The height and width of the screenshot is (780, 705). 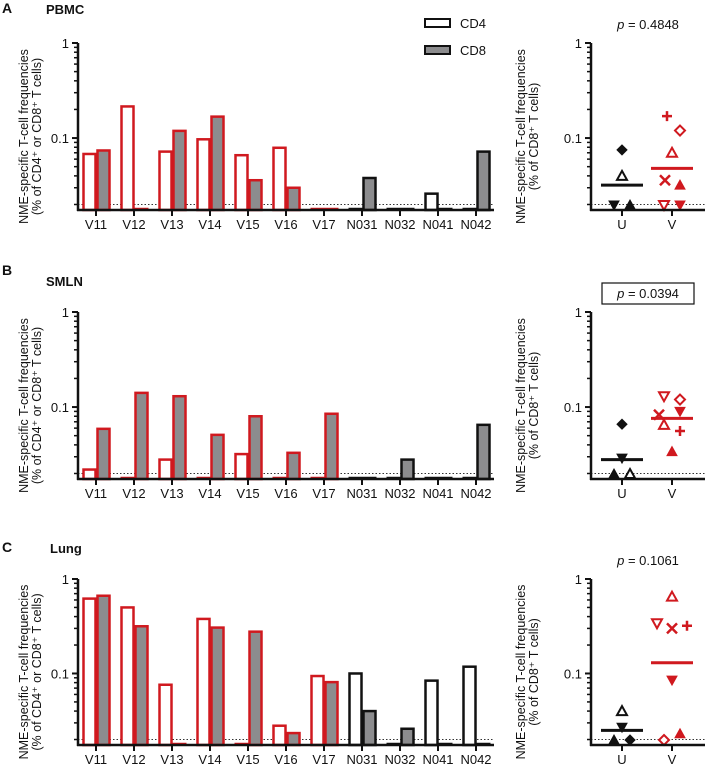 I want to click on data-point-plus, so click(x=680, y=430).